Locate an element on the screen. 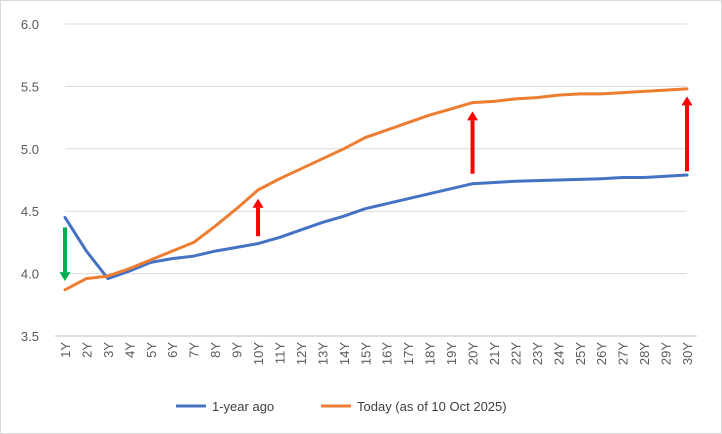  y-tick-label: 6.0 is located at coordinates (30, 24).